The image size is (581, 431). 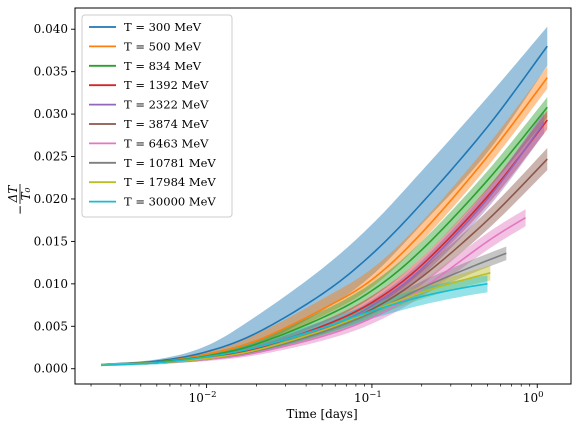 What do you see at coordinates (51, 284) in the screenshot?
I see `y-tick-label-3: 0.010` at bounding box center [51, 284].